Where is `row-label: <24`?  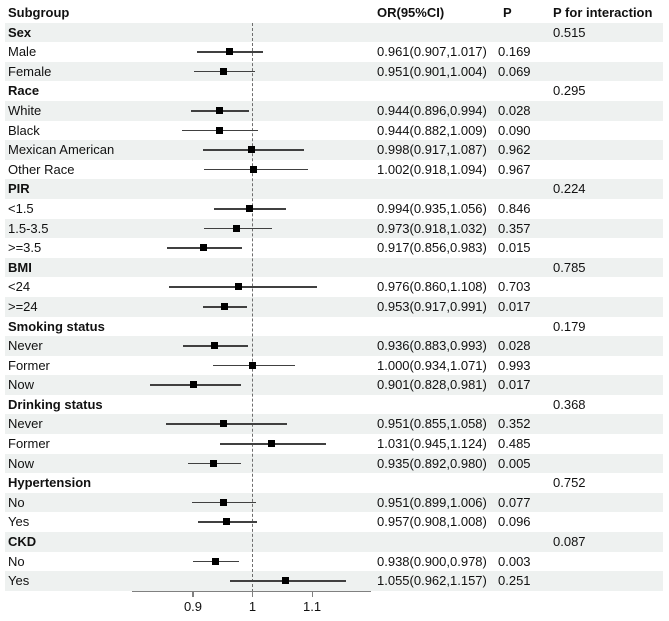 row-label: <24 is located at coordinates (19, 287).